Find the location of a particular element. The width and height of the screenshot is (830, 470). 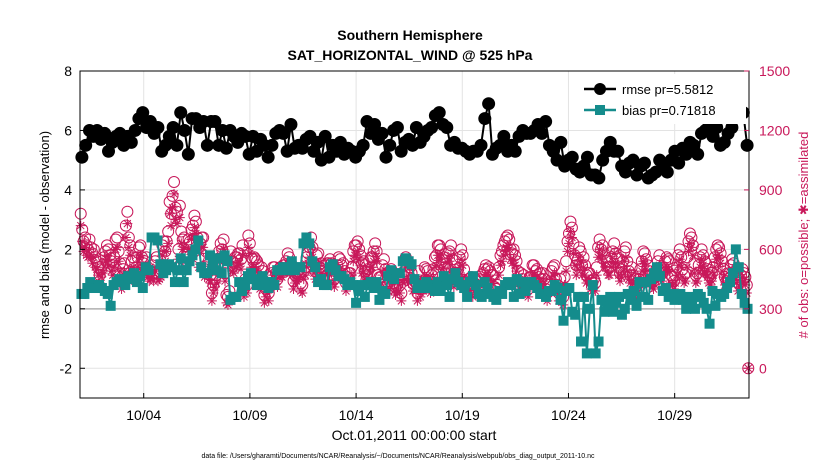

x-tick-label: 10/29 is located at coordinates (674, 415).